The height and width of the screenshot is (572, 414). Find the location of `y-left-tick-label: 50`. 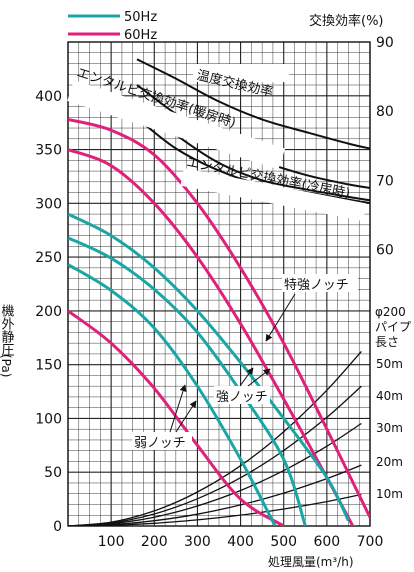

y-left-tick-label: 50 is located at coordinates (53, 473).